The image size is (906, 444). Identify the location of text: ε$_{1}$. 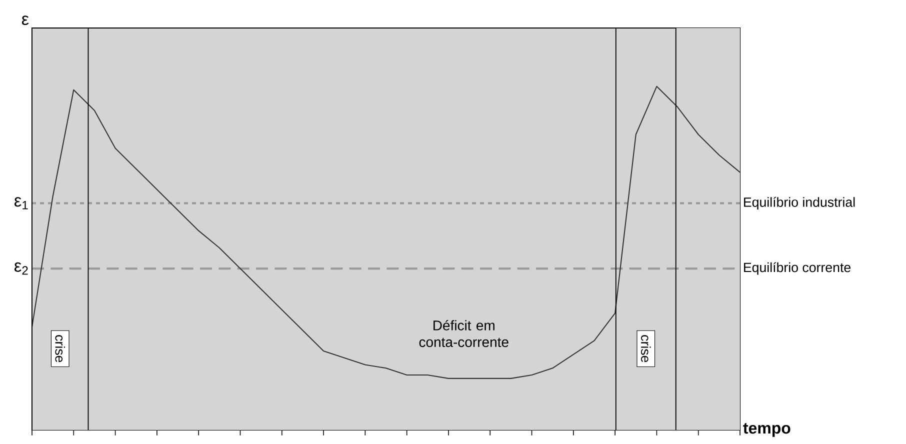
(21, 203).